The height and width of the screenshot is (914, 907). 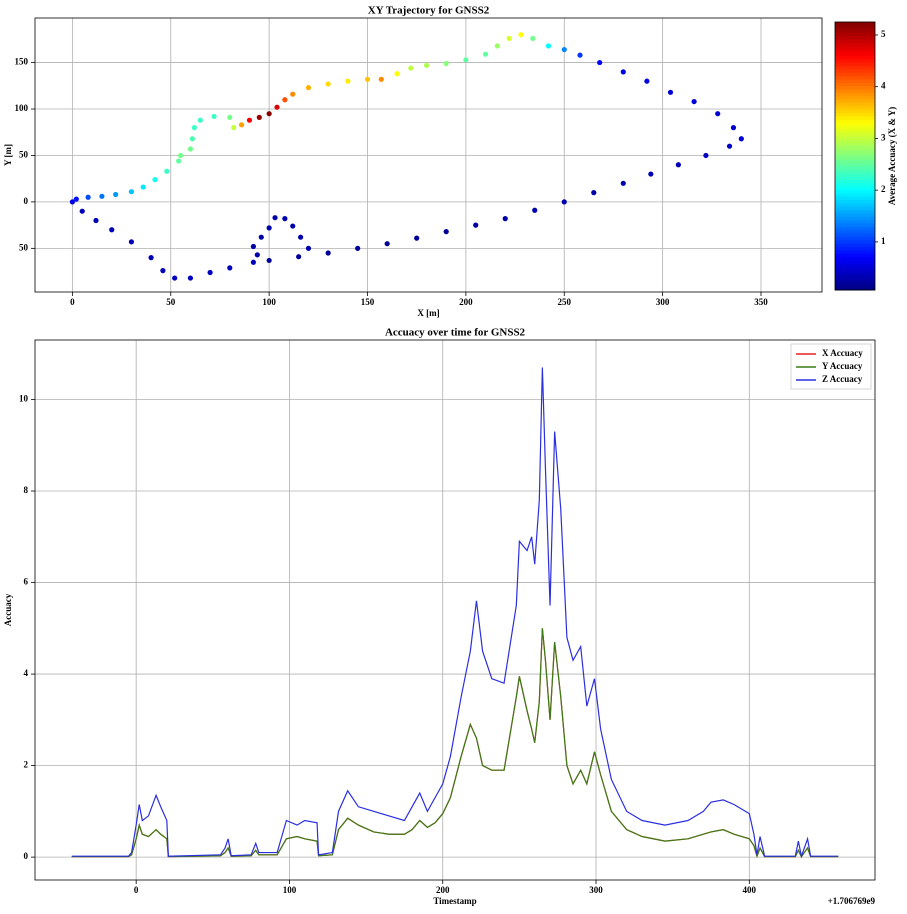 I want to click on x-tick-label: 150, so click(x=368, y=302).